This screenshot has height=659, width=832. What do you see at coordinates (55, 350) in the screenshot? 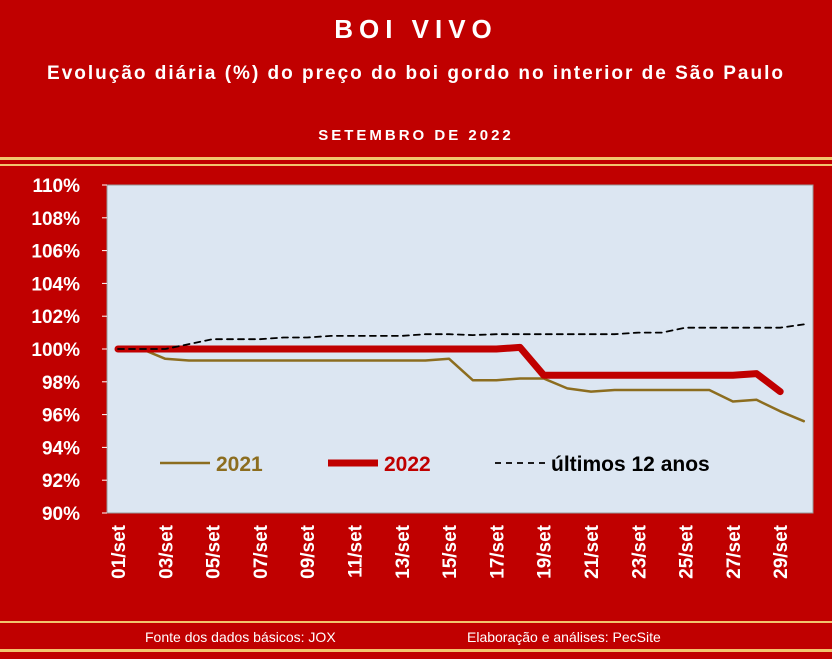
I see `y-tick-label: 100%` at bounding box center [55, 350].